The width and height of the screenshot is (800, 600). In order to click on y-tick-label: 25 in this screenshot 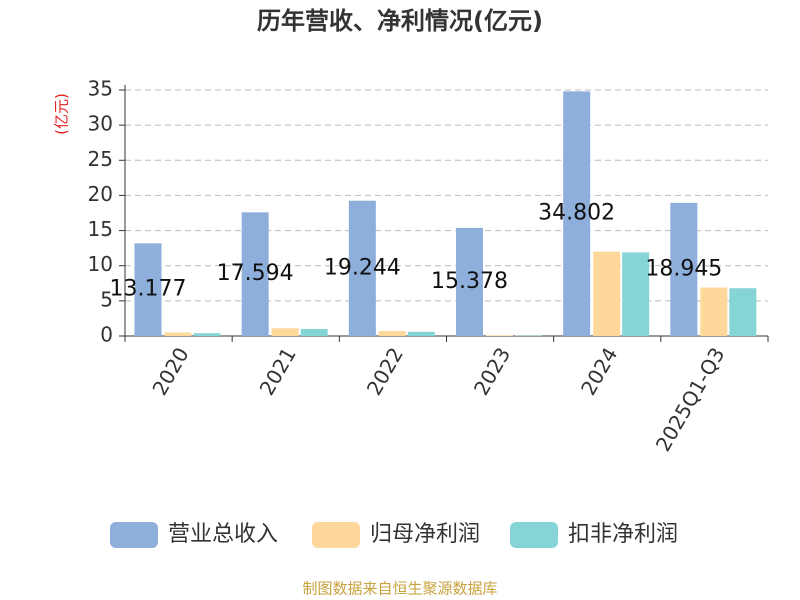, I will do `click(100, 159)`.